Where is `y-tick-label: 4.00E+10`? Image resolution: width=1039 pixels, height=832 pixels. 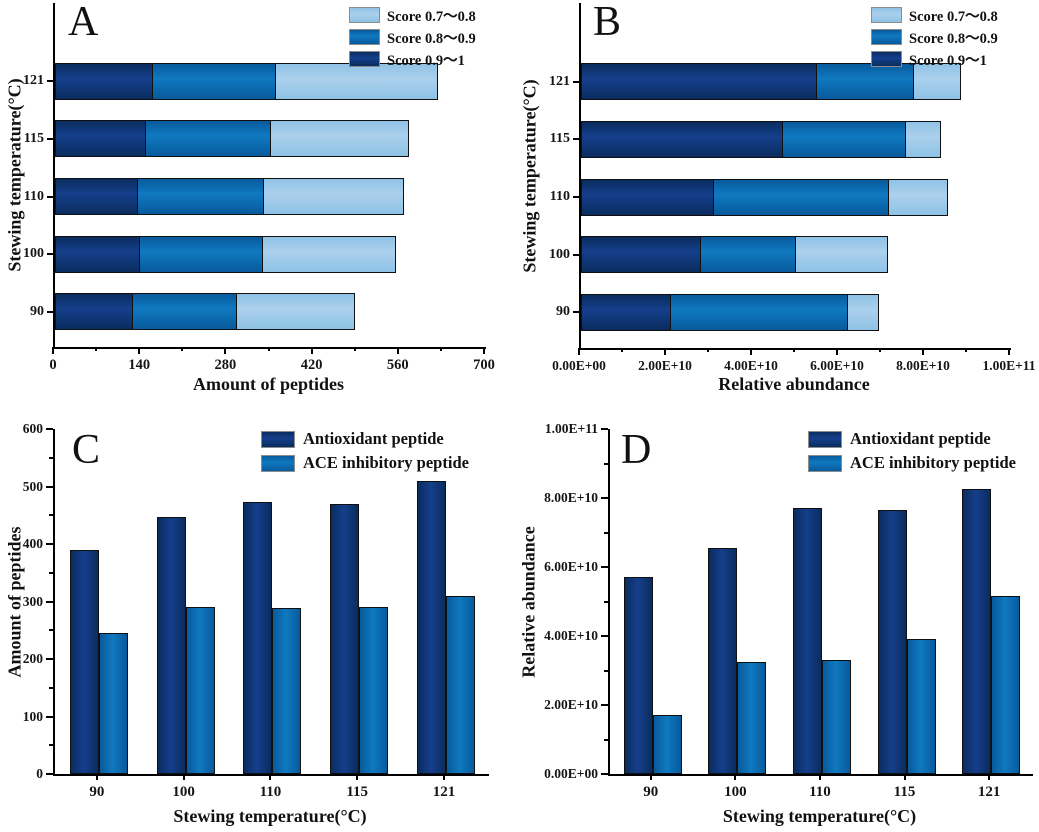
y-tick-label: 4.00E+10 is located at coordinates (571, 635).